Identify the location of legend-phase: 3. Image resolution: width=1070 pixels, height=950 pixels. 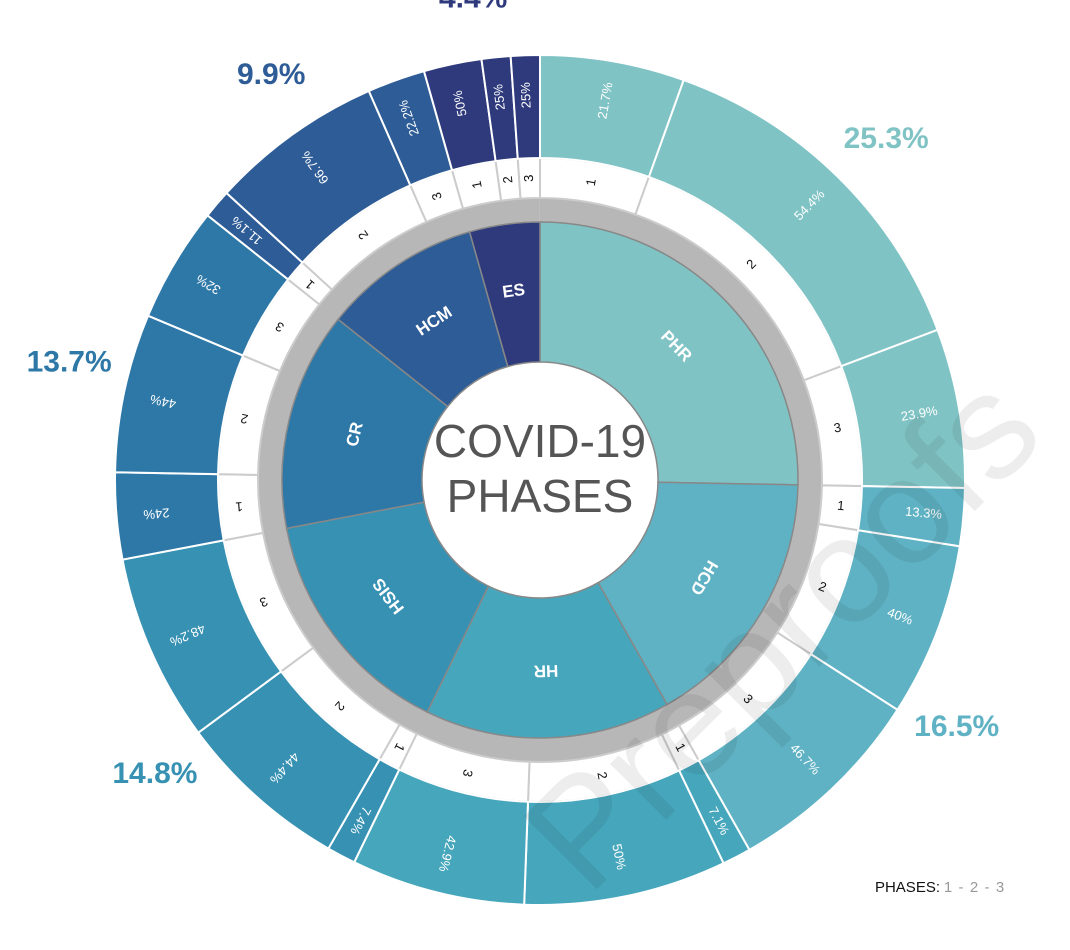
(1000, 887).